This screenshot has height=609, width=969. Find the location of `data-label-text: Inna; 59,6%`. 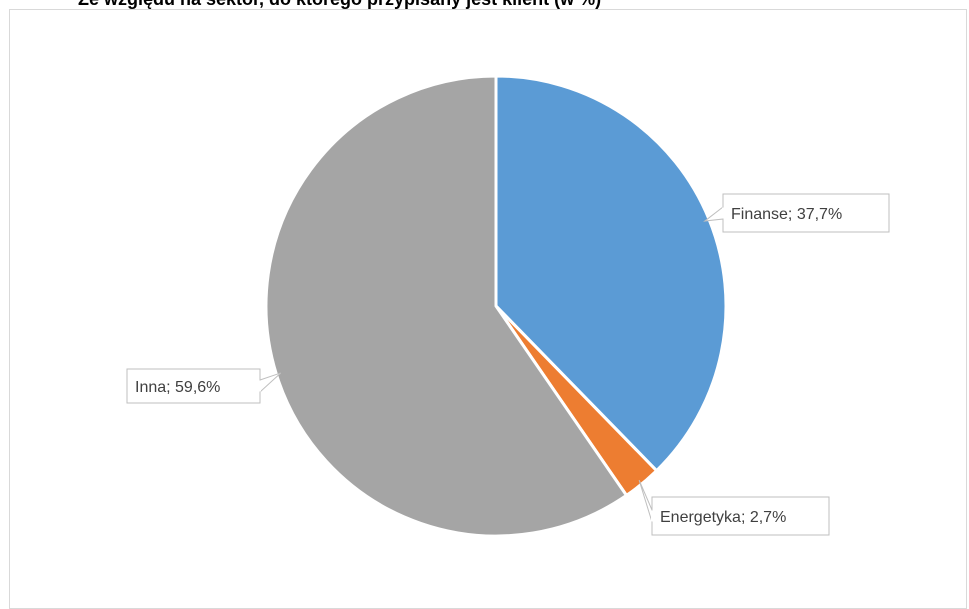

data-label-text: Inna; 59,6% is located at coordinates (177, 387).